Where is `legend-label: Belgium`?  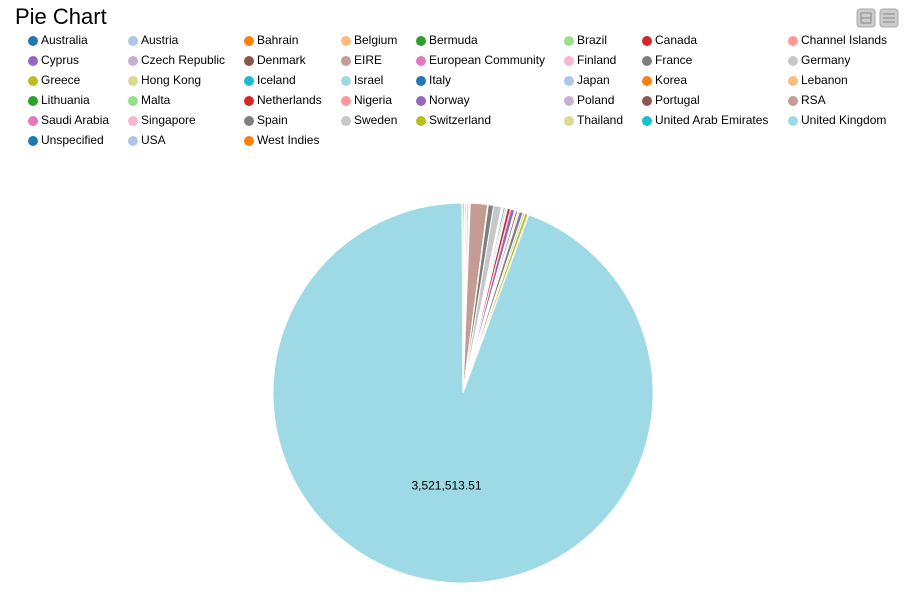
legend-label: Belgium is located at coordinates (375, 40).